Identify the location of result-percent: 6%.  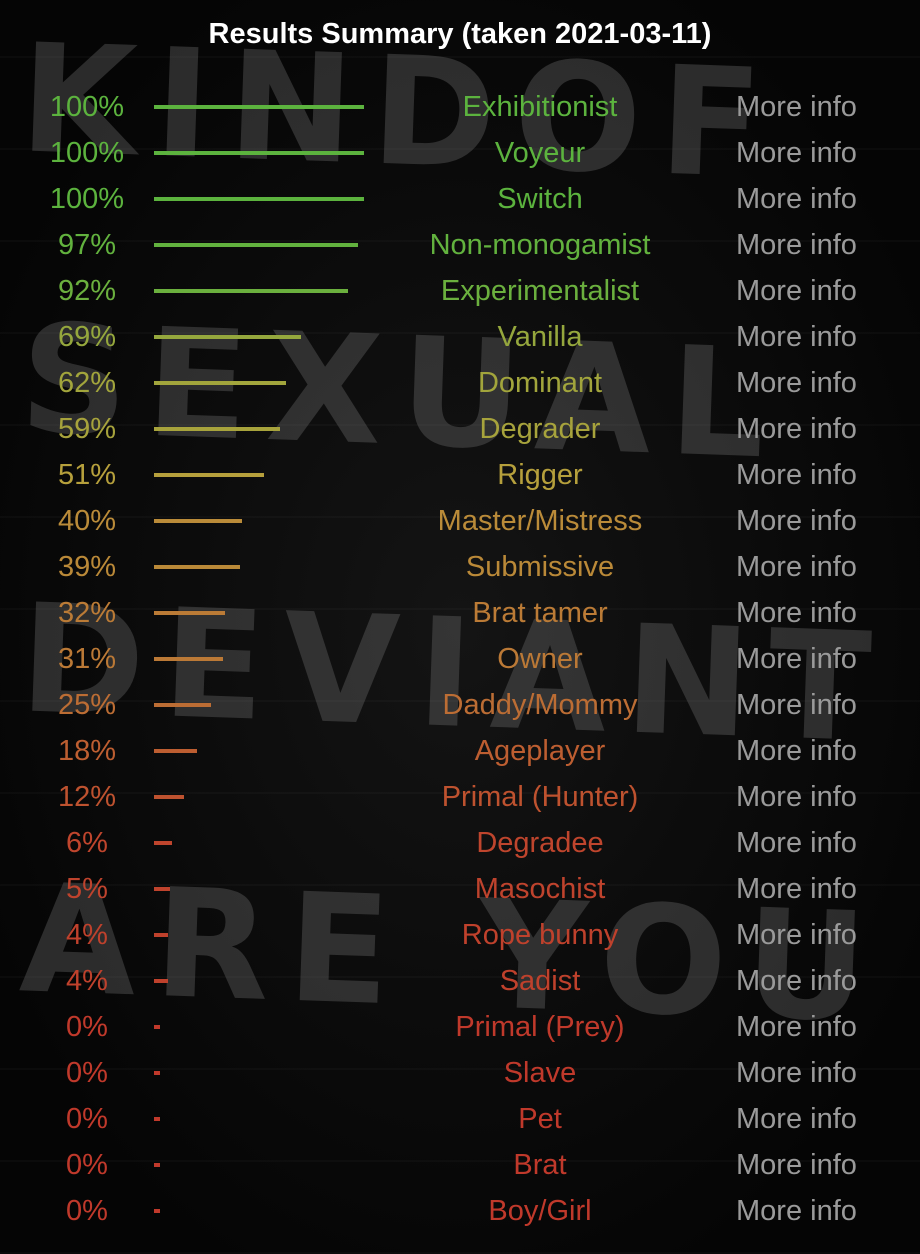
(87, 843).